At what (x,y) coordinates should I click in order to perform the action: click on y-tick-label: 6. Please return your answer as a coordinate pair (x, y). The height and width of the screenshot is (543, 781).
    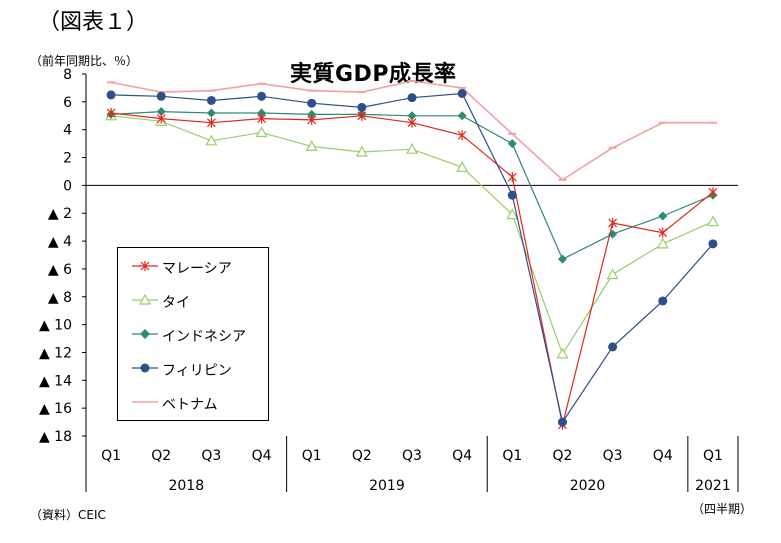
    Looking at the image, I should click on (67, 103).